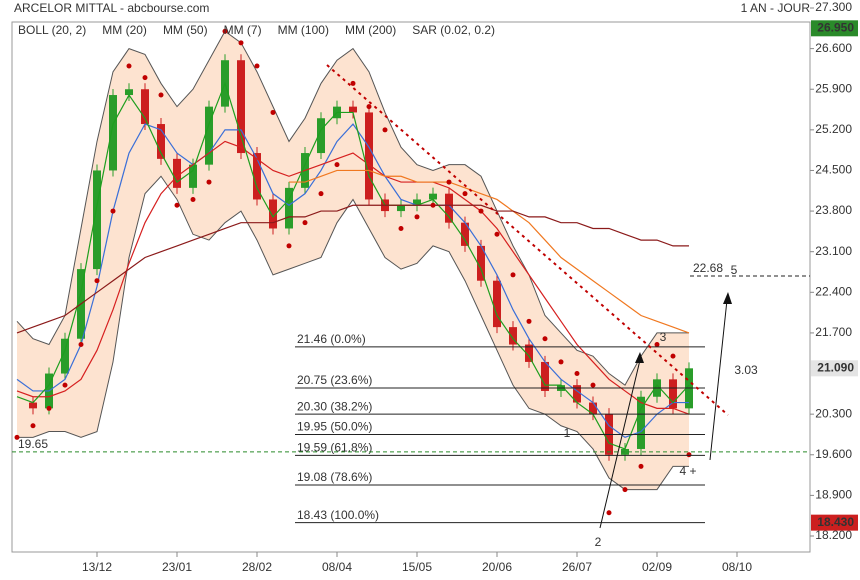 Image resolution: width=860 pixels, height=580 pixels. What do you see at coordinates (833, 291) in the screenshot?
I see `y-tick-label: 22.400` at bounding box center [833, 291].